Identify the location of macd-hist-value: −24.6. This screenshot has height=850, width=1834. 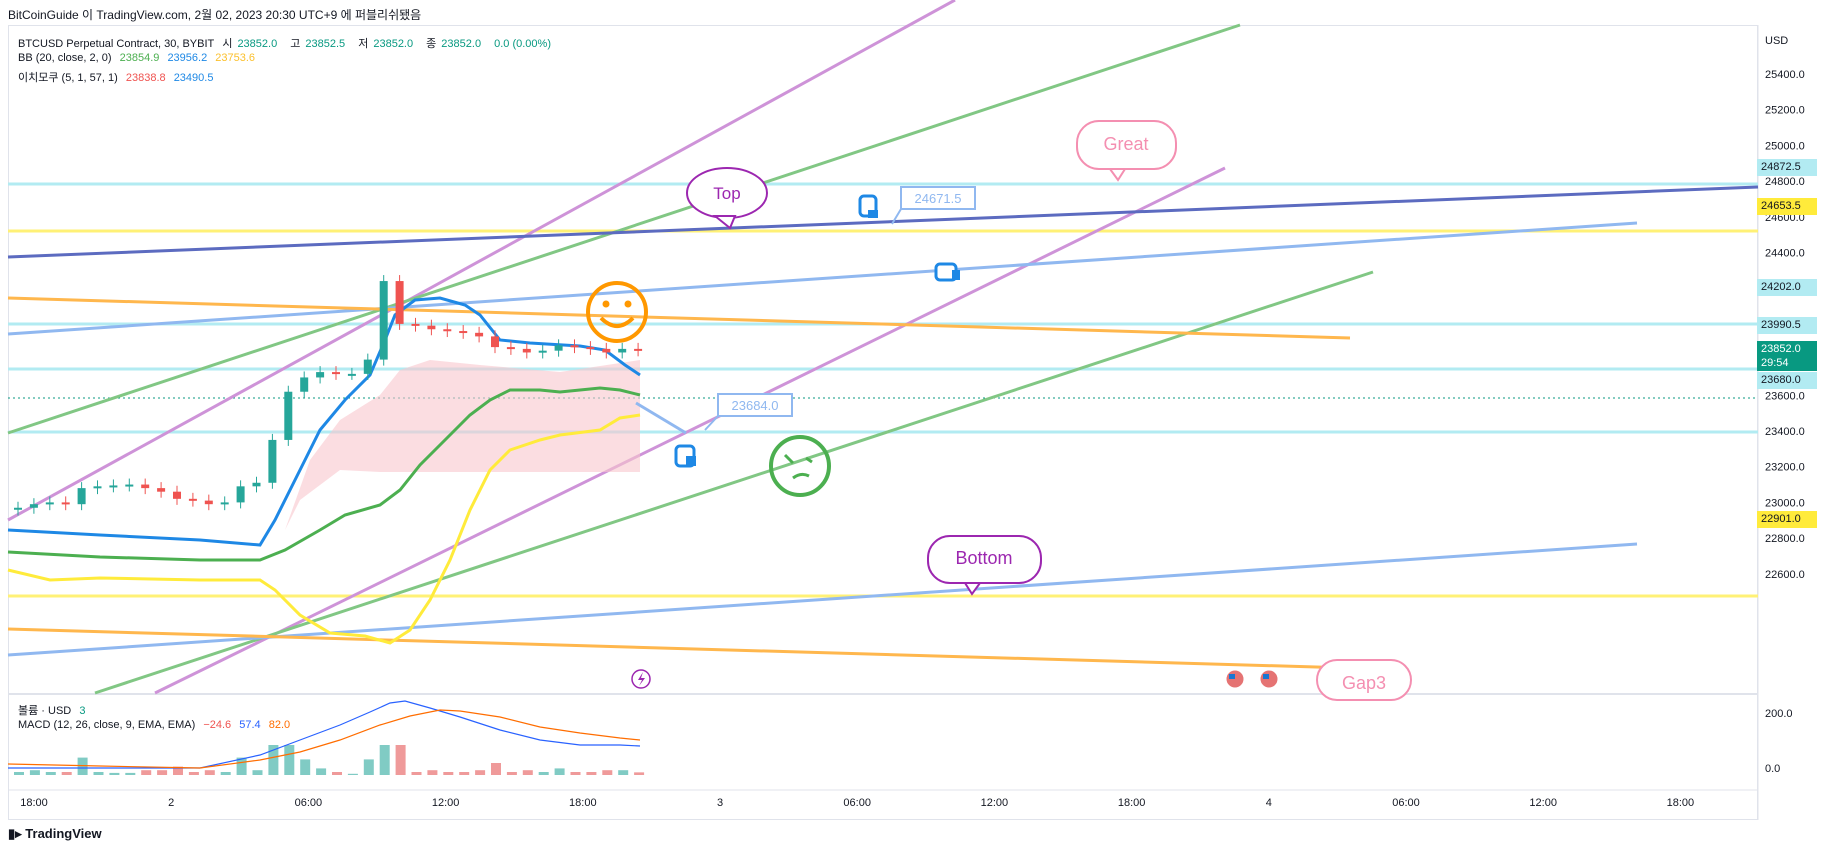
(217, 725).